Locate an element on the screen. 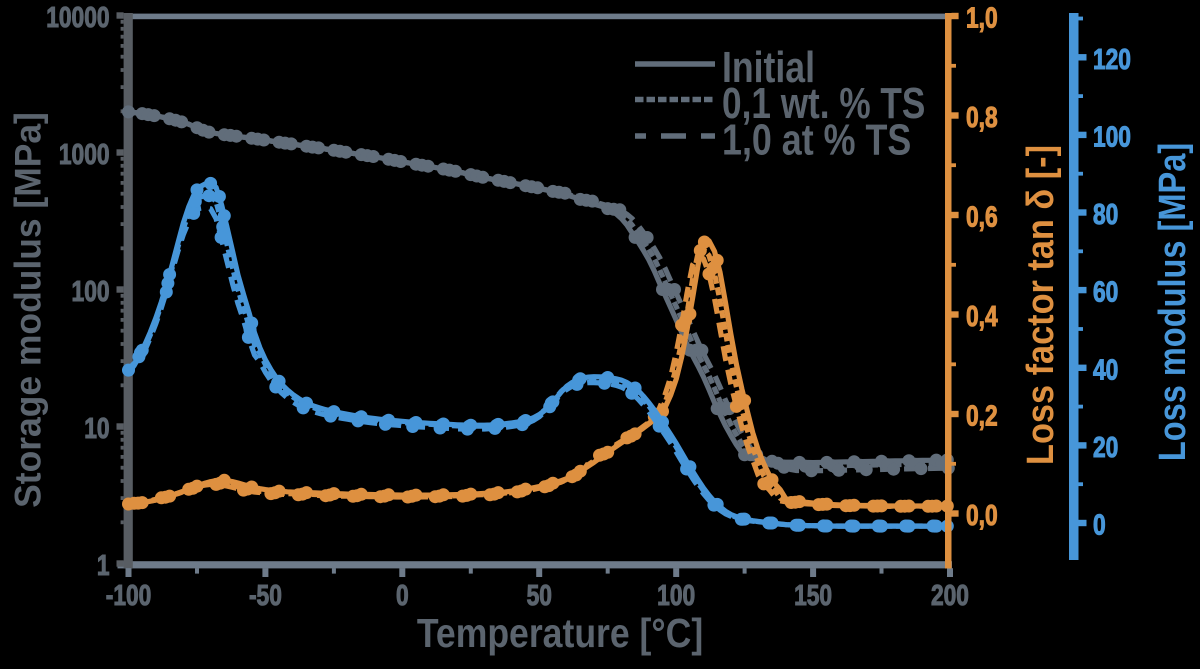 The width and height of the screenshot is (1200, 669). svg-text: 80 is located at coordinates (1105, 213).